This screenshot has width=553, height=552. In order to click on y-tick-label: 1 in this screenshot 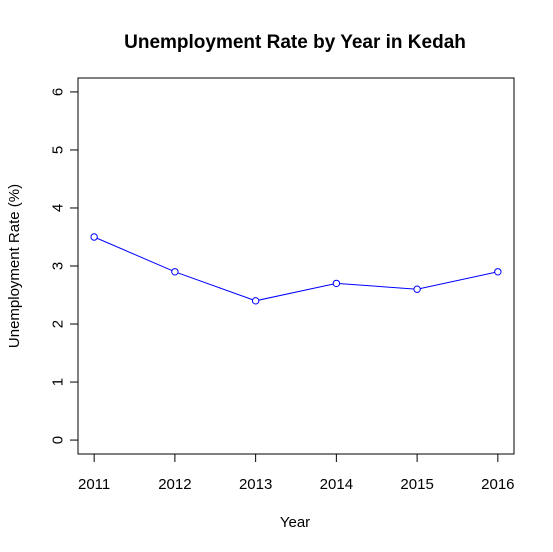, I will do `click(58, 382)`.